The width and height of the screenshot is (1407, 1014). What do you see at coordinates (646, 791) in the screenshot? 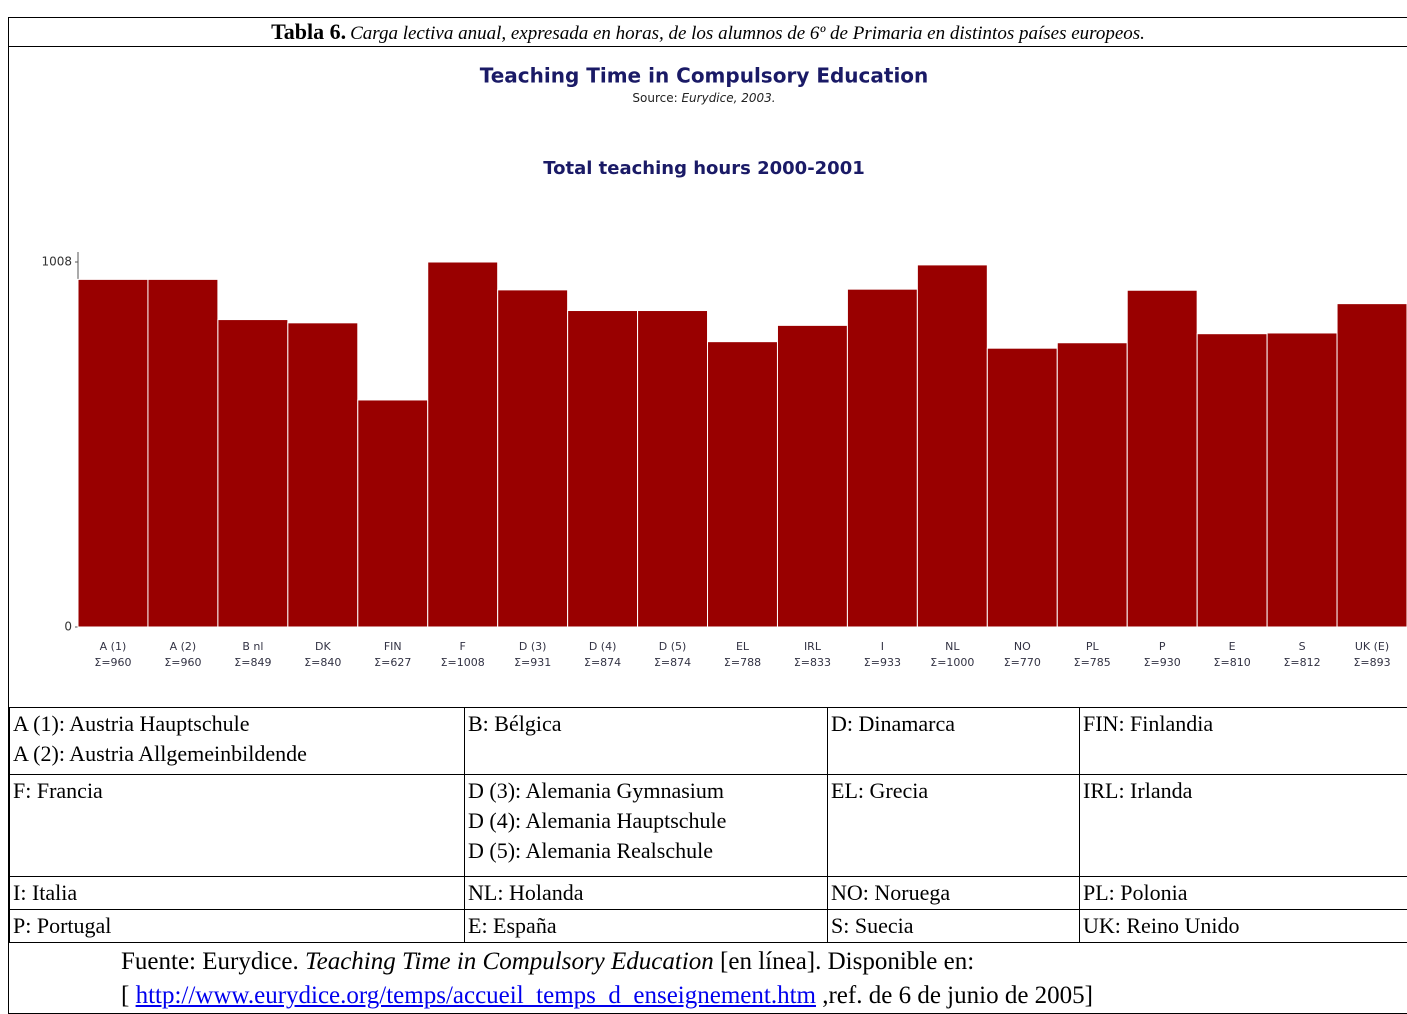
I see `cell-line: D (3): Alemania Gymnasium` at bounding box center [646, 791].